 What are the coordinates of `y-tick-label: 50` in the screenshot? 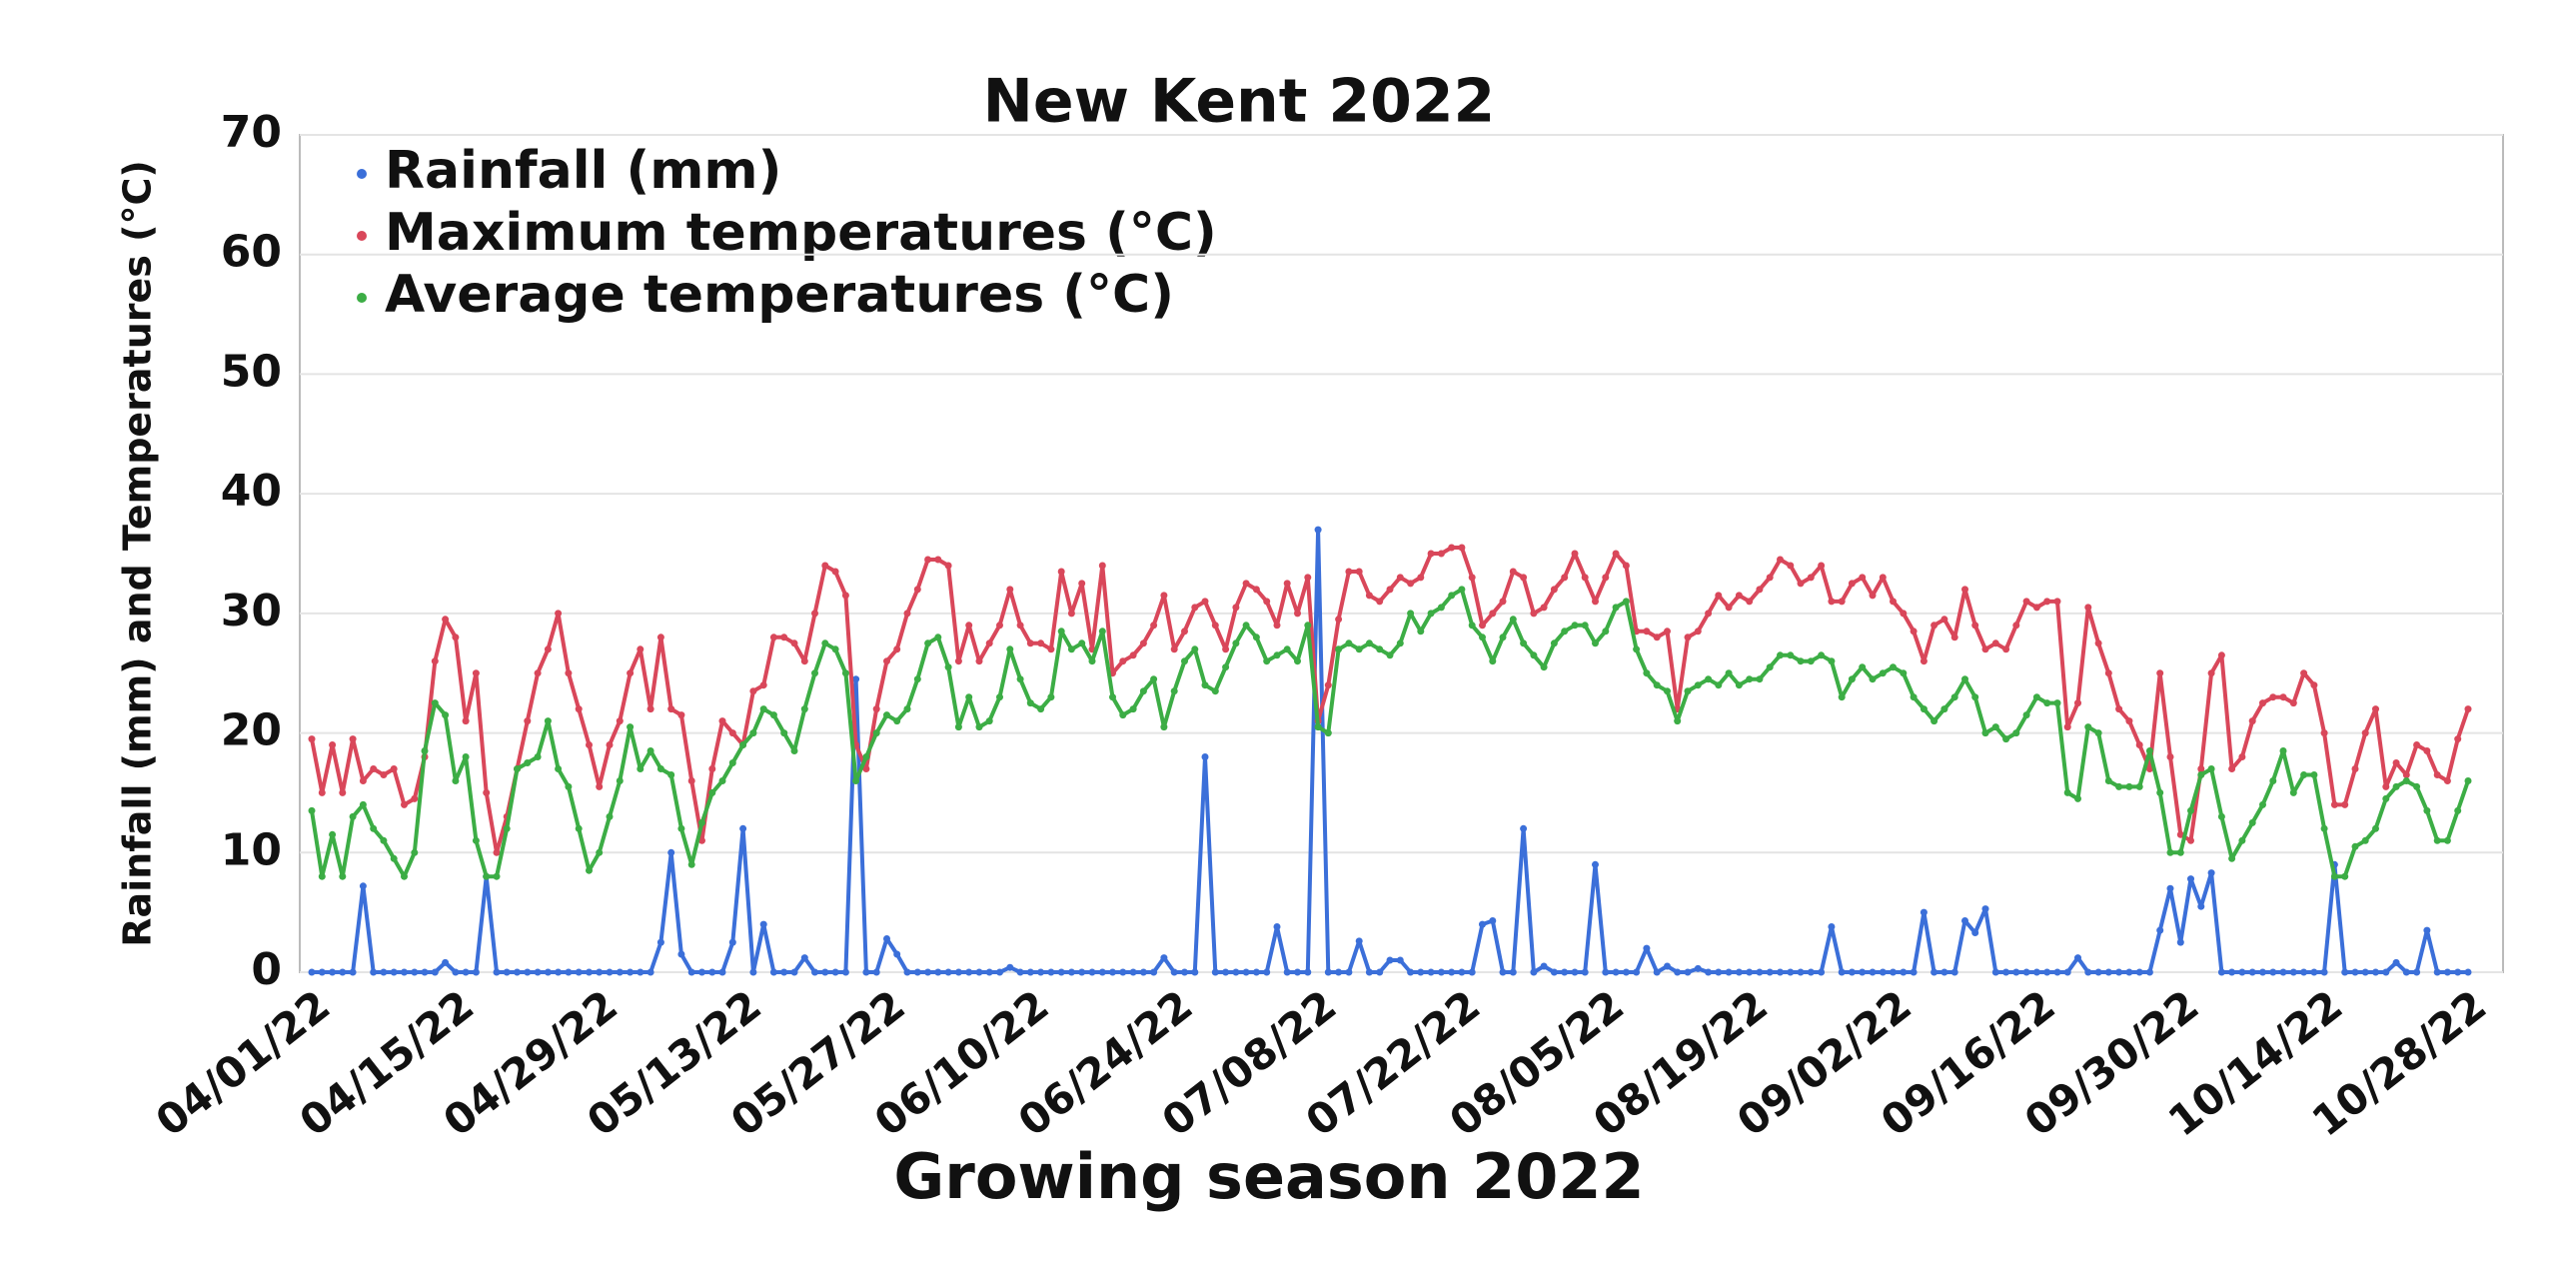 It's located at (251, 371).